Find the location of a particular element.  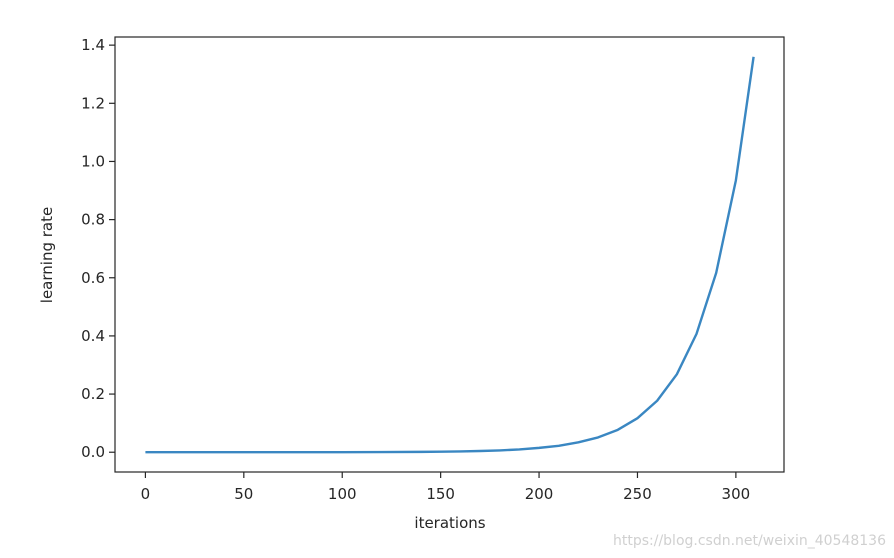

y-tick-label: 1.4 is located at coordinates (93, 45).